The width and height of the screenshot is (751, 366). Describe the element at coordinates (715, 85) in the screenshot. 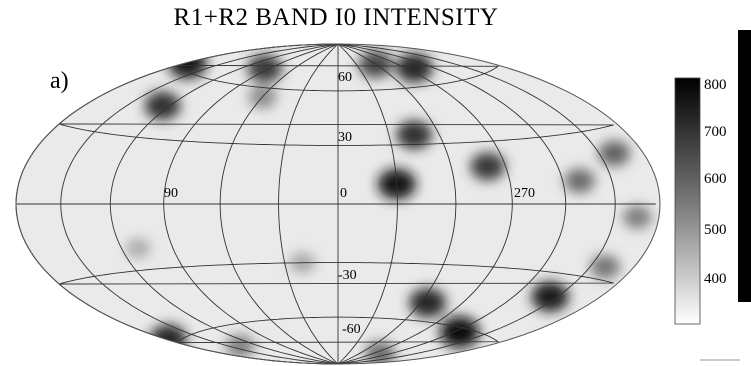

I see `colorbar-label-800: 800` at that location.